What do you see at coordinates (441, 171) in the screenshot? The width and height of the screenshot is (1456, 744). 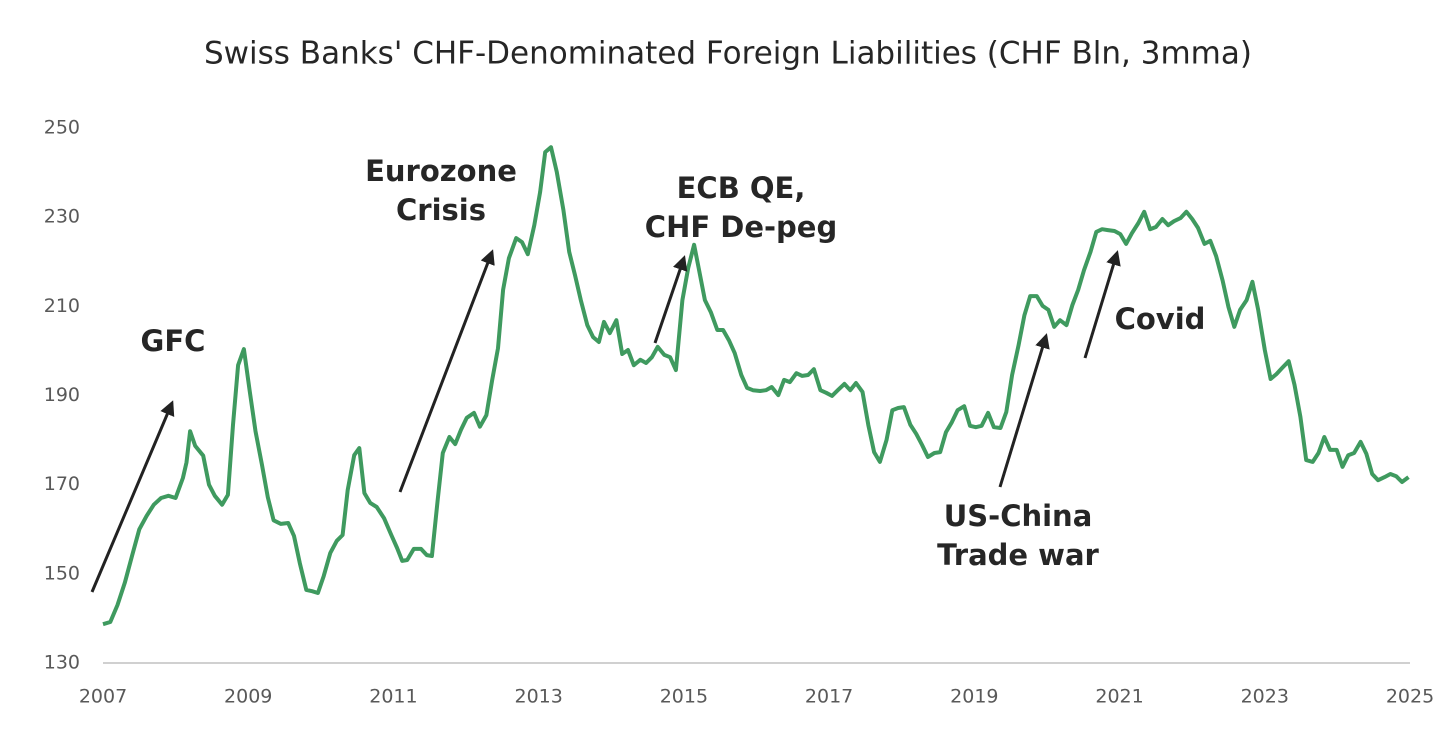 I see `annotation: Eurozone` at bounding box center [441, 171].